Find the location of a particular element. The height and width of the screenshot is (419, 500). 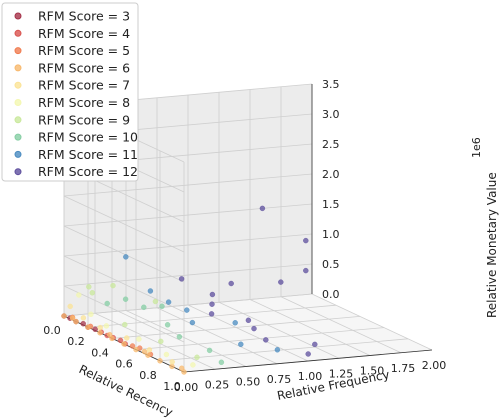

z-tick-label: 1.0 is located at coordinates (331, 234).